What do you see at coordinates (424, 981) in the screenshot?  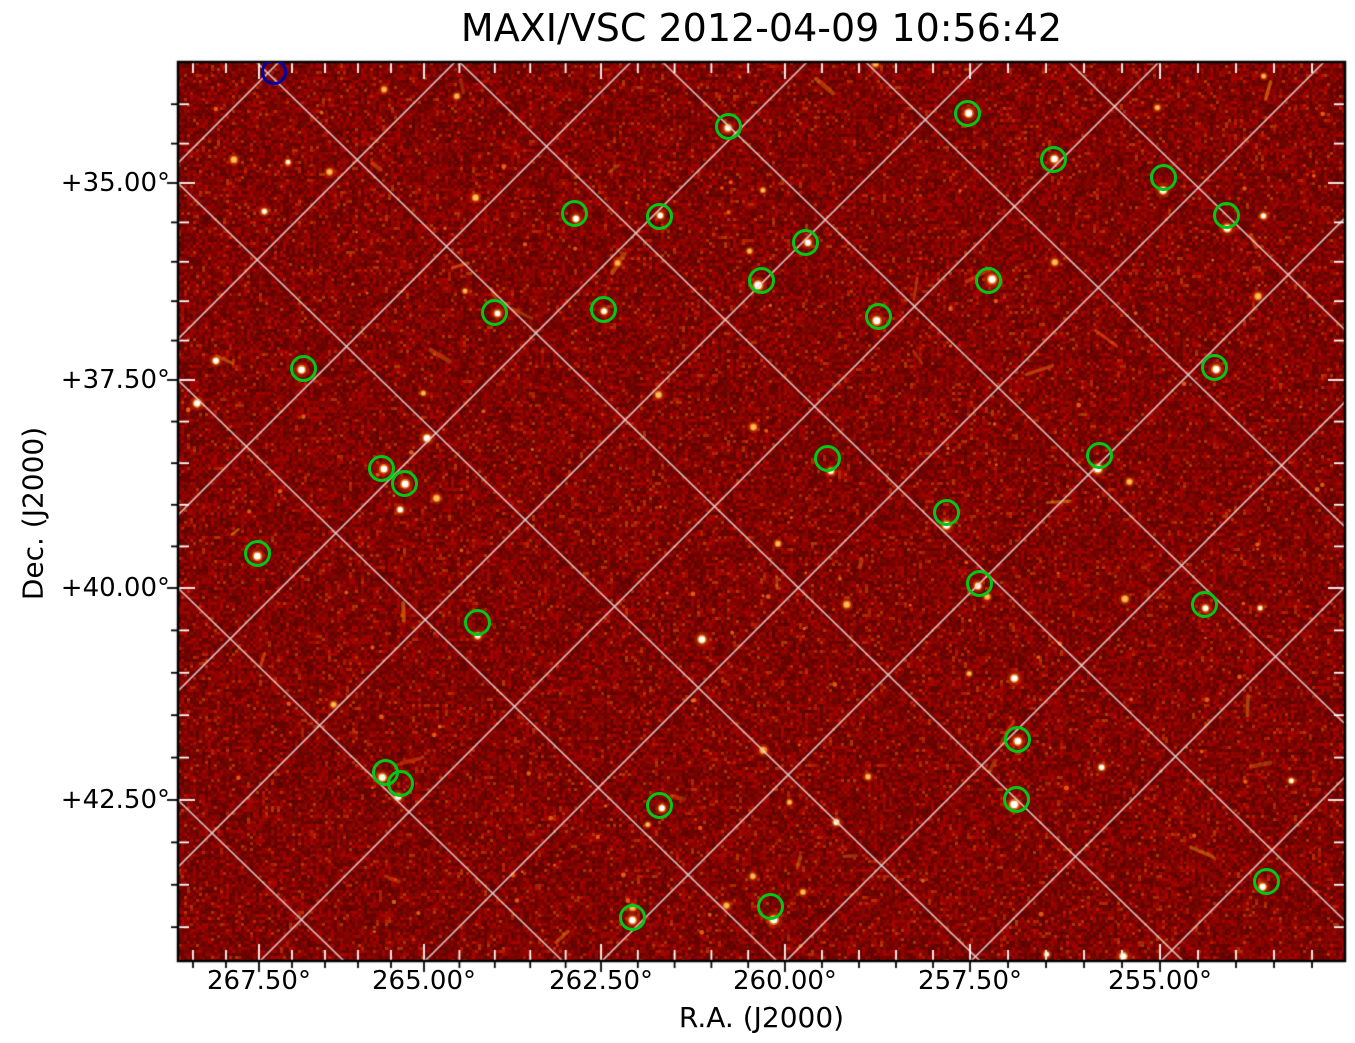 I see `x-tick-label: 265.00°` at bounding box center [424, 981].